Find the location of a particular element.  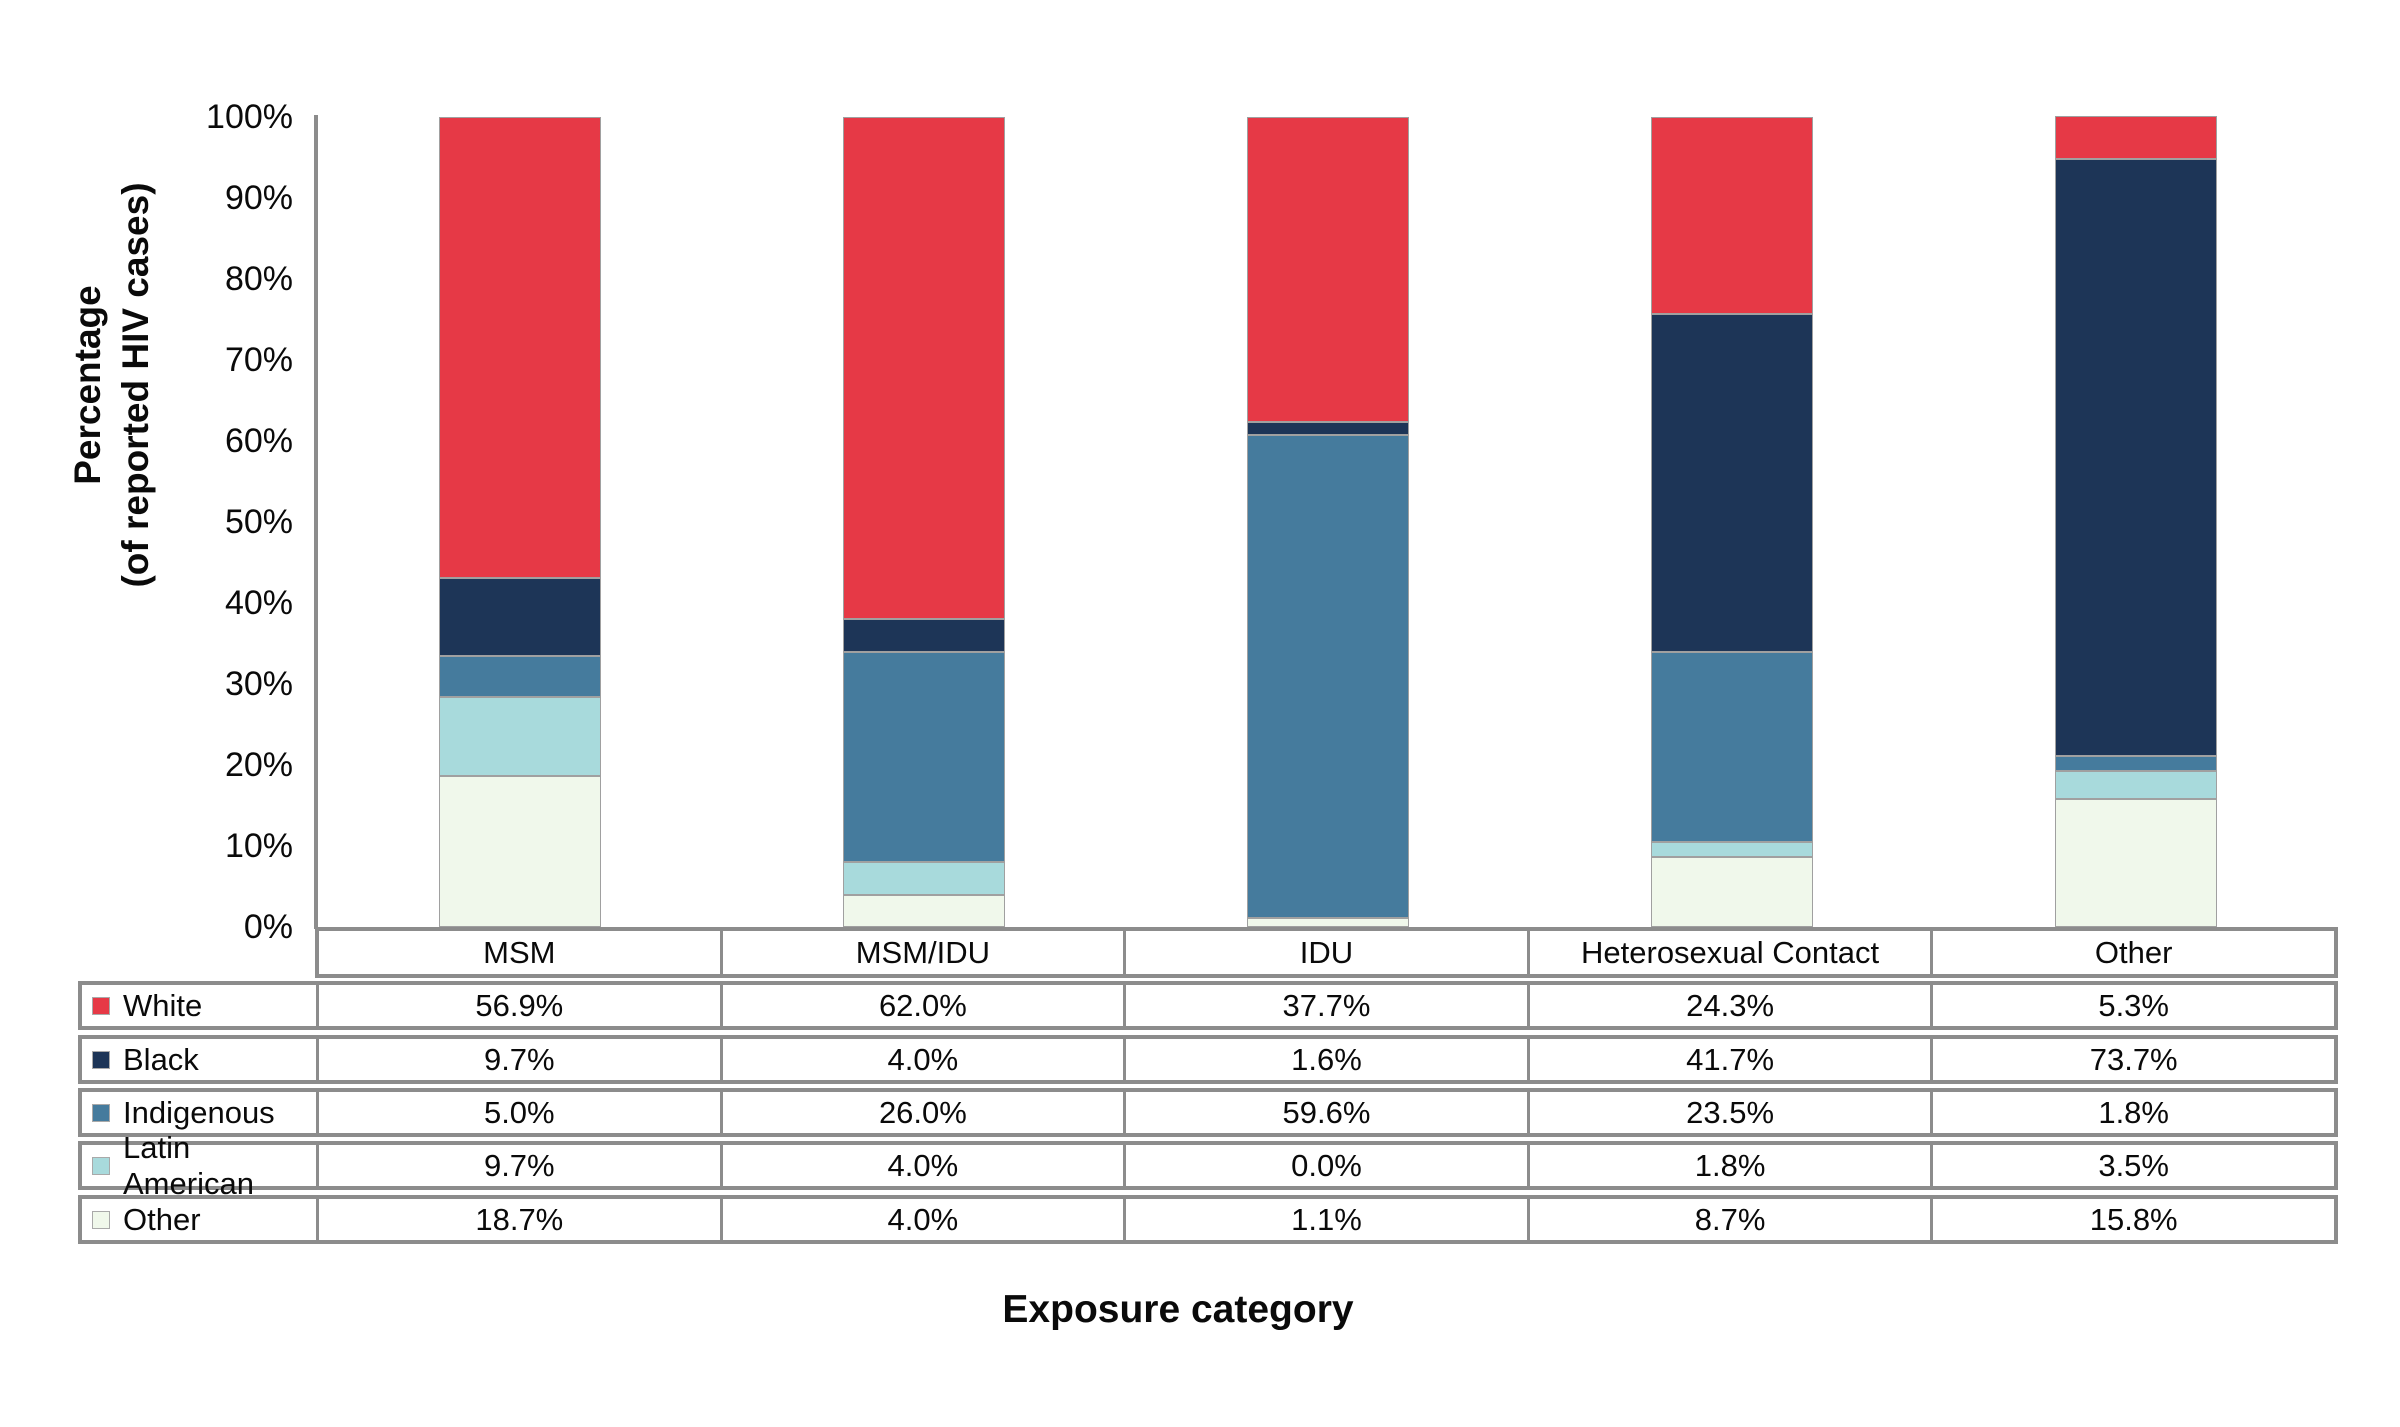

y-tick-label: 10% is located at coordinates (258, 846).